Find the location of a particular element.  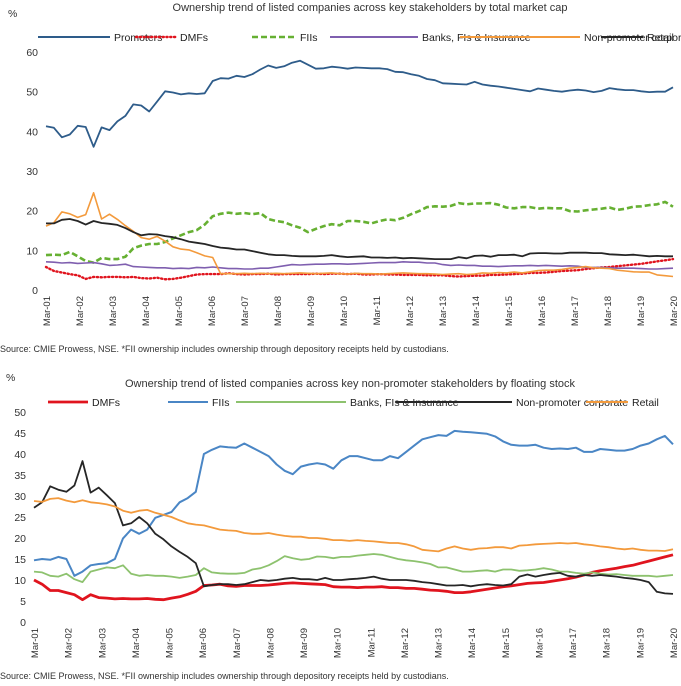

y-tick-label: 60 is located at coordinates (32, 53).